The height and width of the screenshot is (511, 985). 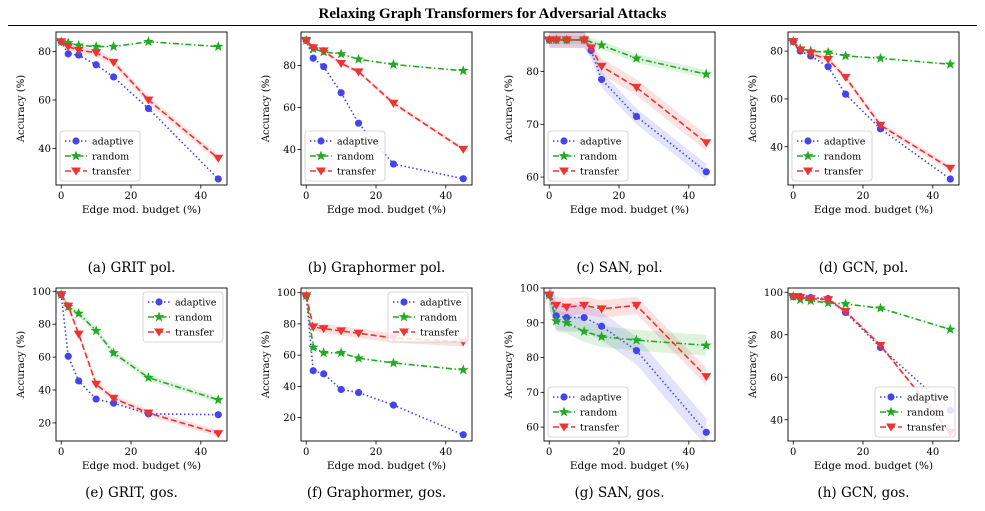 What do you see at coordinates (871, 313) in the screenshot?
I see `series-line-random` at bounding box center [871, 313].